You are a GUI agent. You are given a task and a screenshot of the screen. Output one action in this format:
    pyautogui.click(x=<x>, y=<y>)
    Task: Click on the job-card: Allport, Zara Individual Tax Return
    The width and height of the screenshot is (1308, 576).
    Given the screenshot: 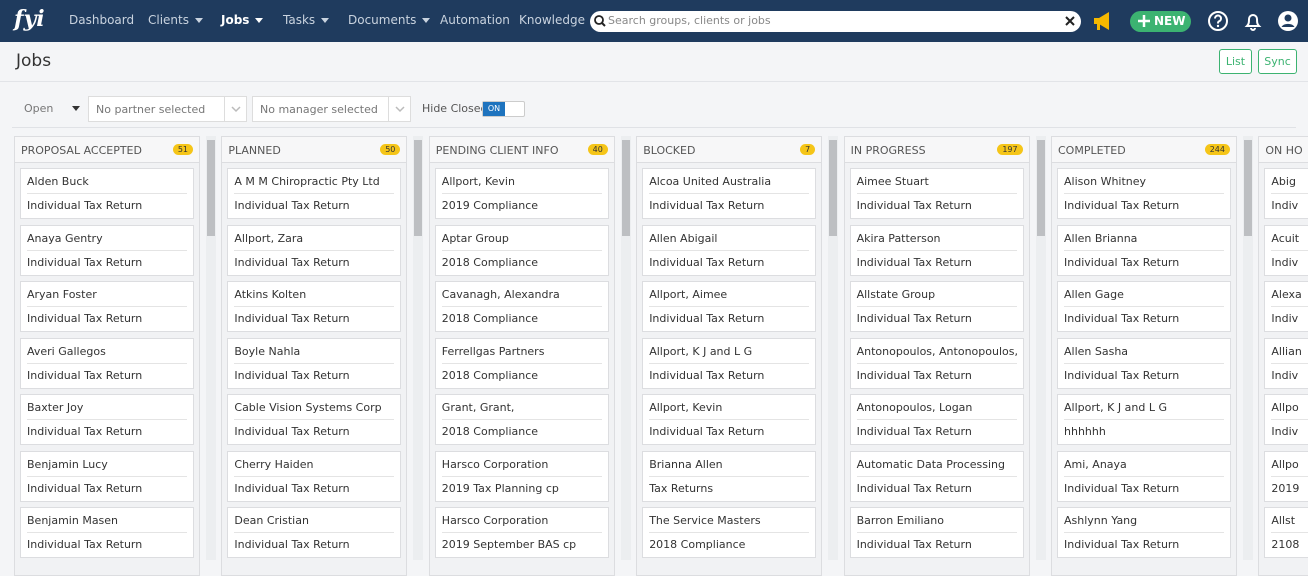 What is the action you would take?
    pyautogui.click(x=314, y=250)
    